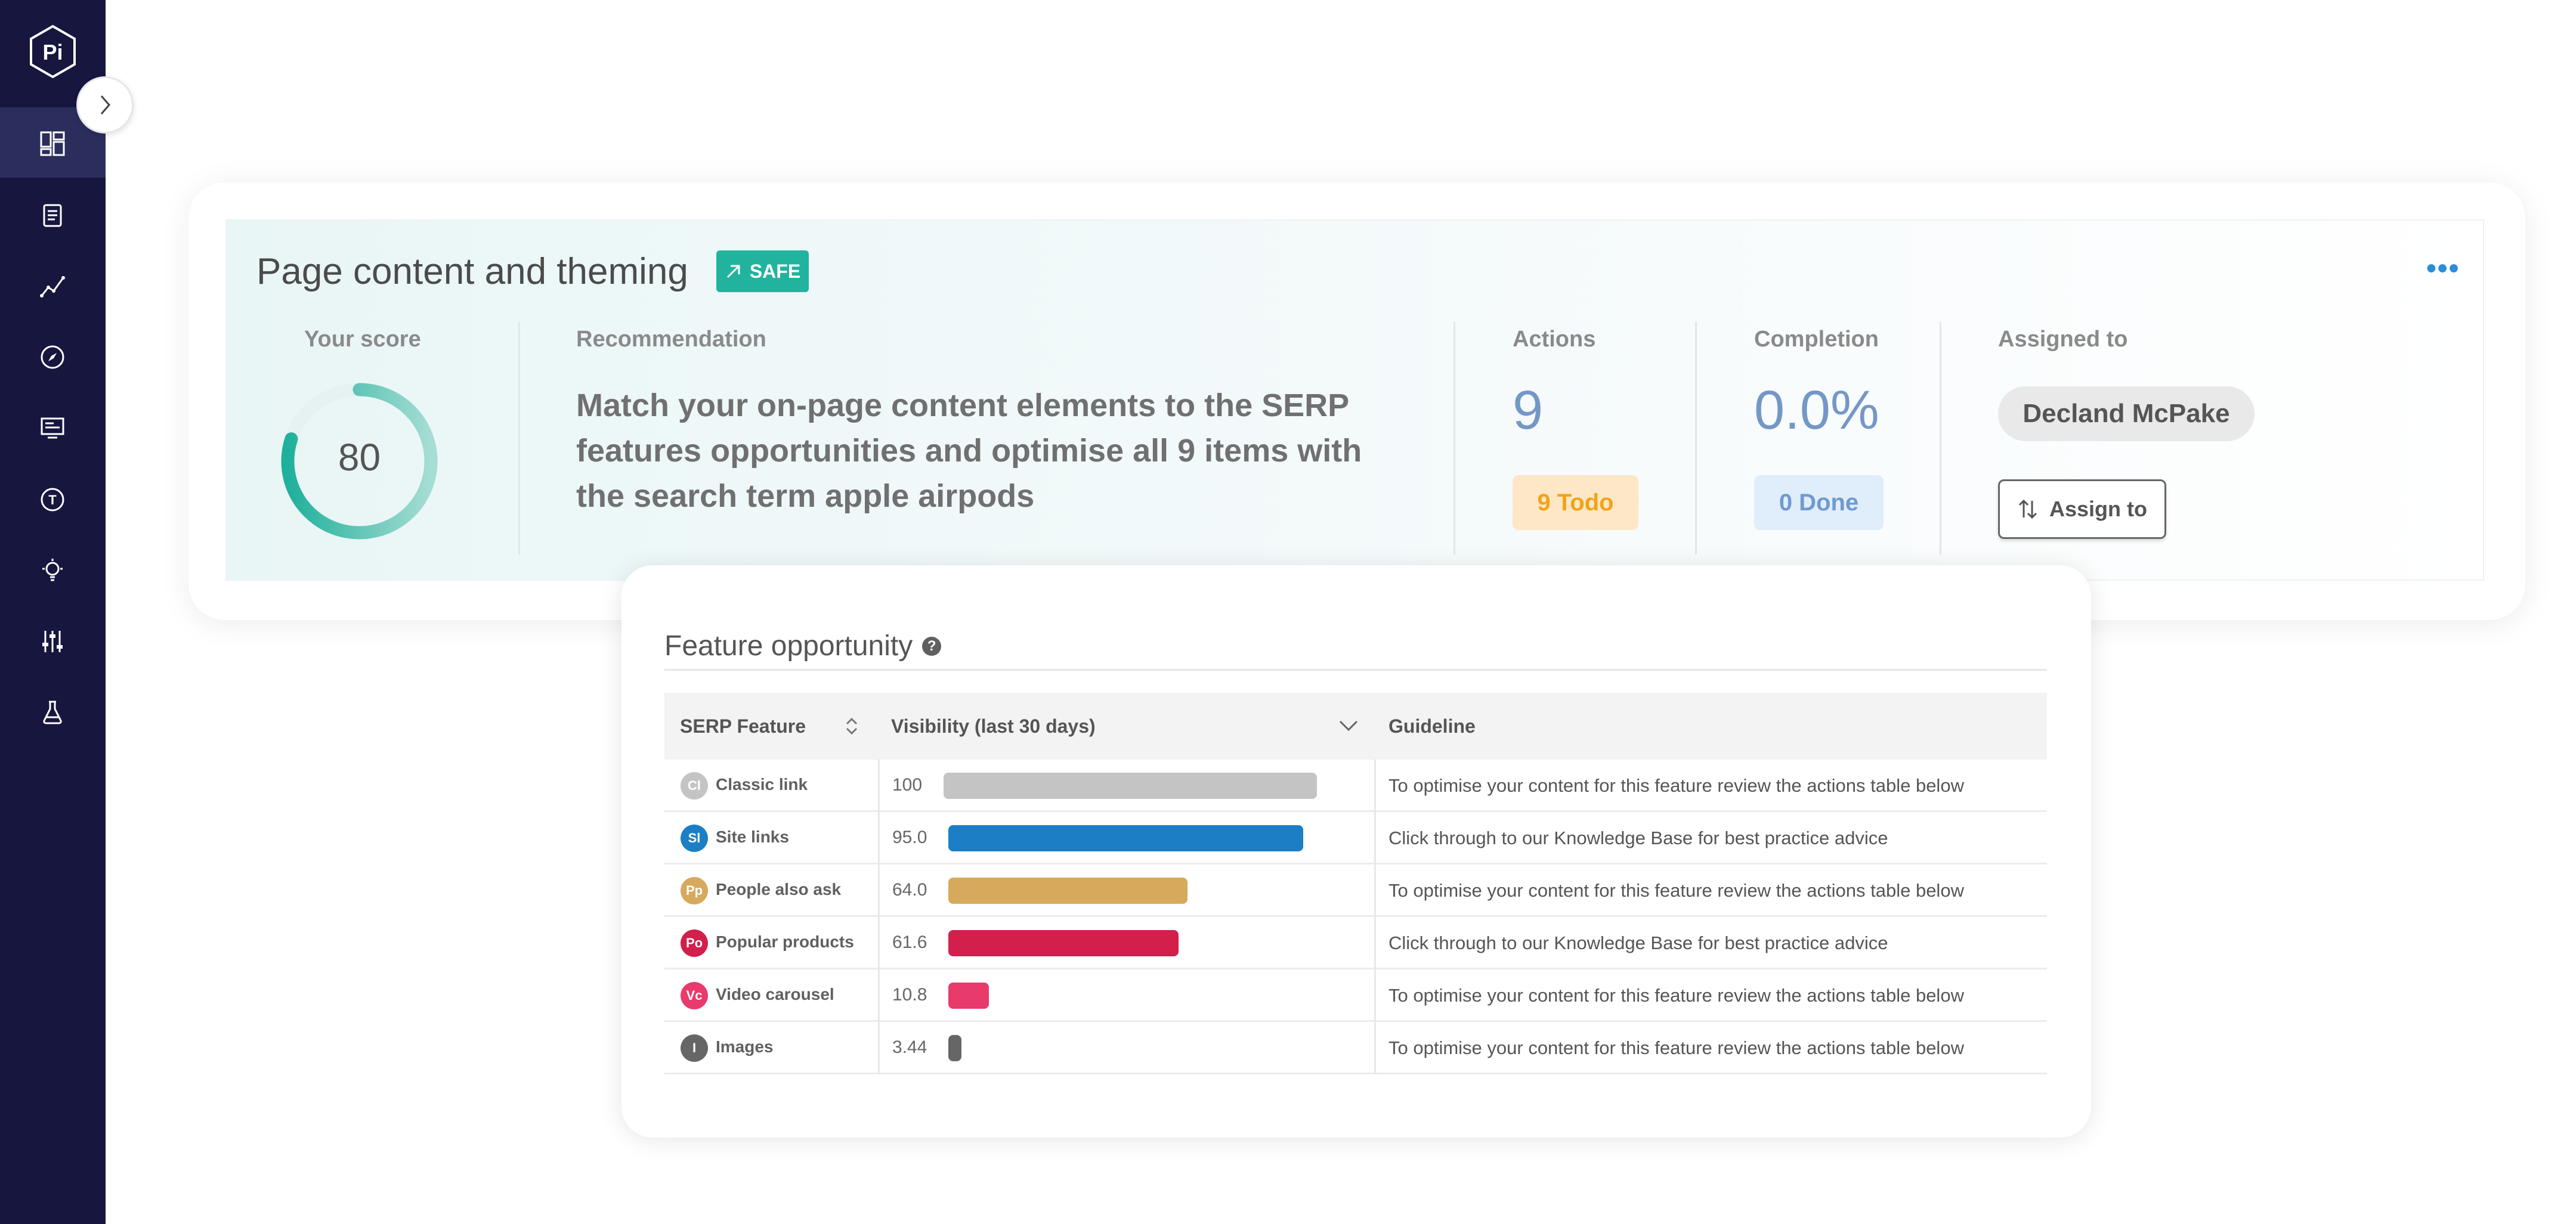  What do you see at coordinates (785, 941) in the screenshot?
I see `feature-name: Popular products` at bounding box center [785, 941].